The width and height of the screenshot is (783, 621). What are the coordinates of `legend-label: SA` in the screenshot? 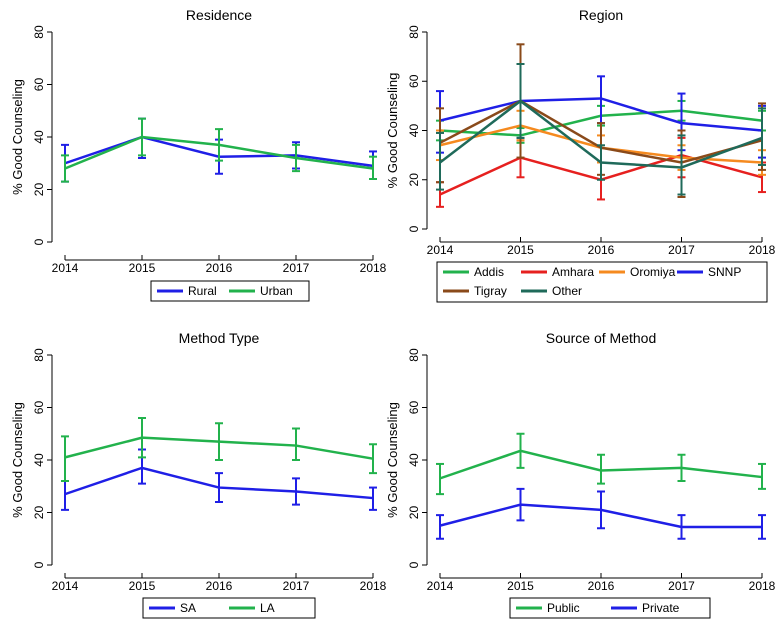 It's located at (188, 608).